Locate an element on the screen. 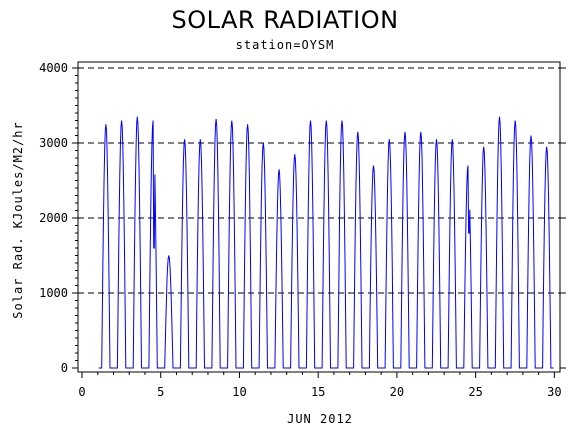 Image resolution: width=570 pixels, height=430 pixels. x-axis-label: JUN 2012 is located at coordinates (320, 419).